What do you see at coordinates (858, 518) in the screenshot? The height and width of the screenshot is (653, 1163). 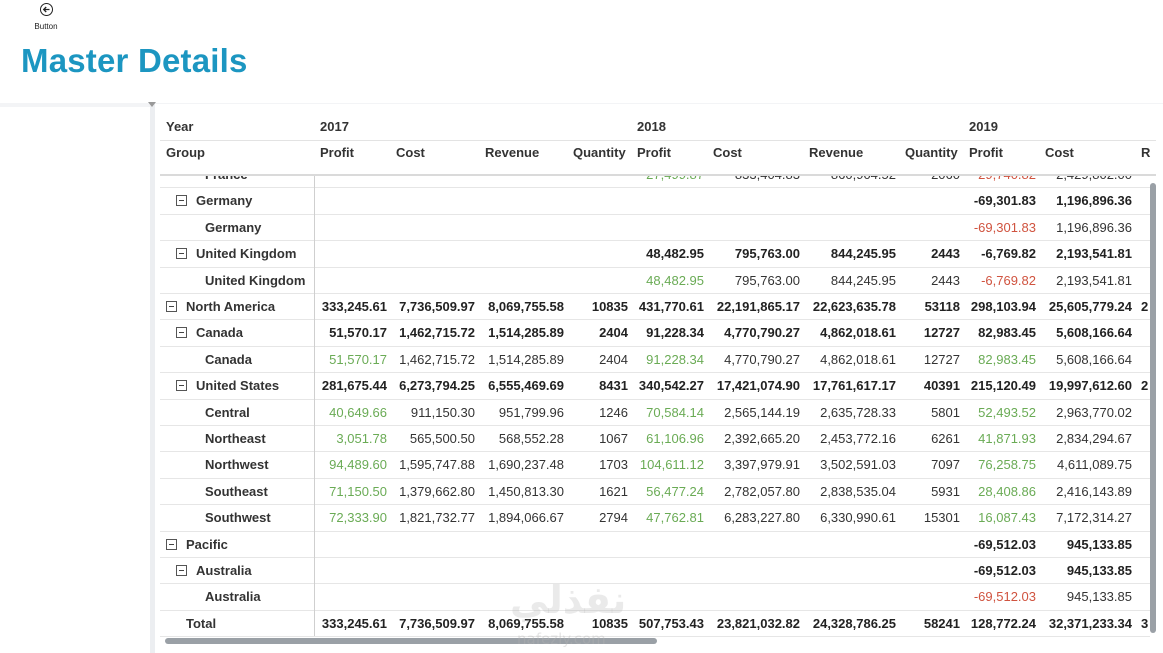 I see `value-cell: 6,330,990.61` at bounding box center [858, 518].